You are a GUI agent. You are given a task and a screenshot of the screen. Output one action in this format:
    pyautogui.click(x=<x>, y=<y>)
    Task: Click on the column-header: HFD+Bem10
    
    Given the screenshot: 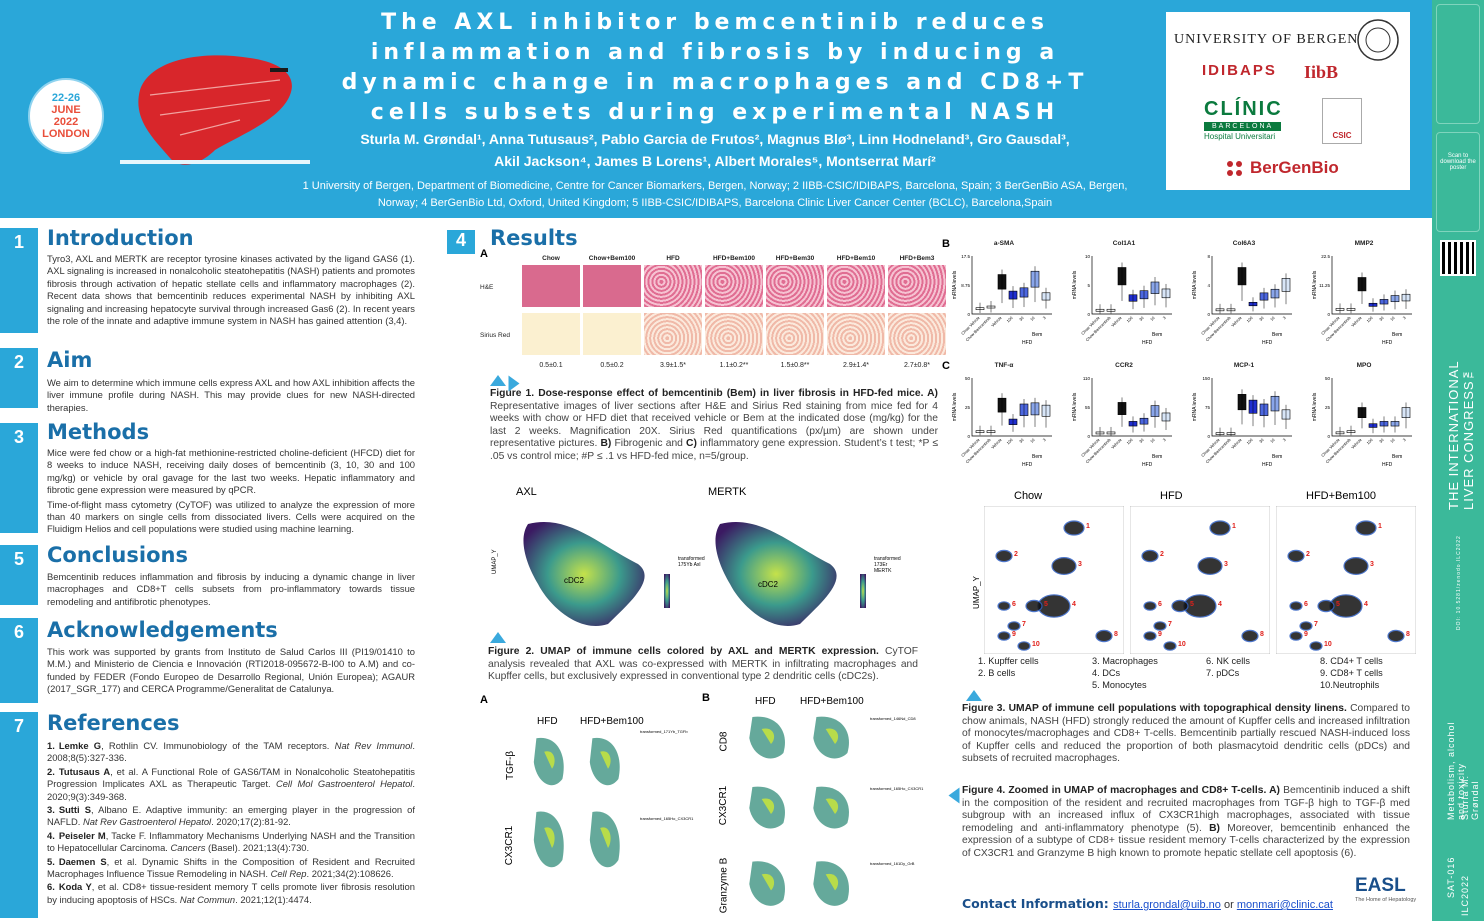 What is the action you would take?
    pyautogui.click(x=856, y=258)
    